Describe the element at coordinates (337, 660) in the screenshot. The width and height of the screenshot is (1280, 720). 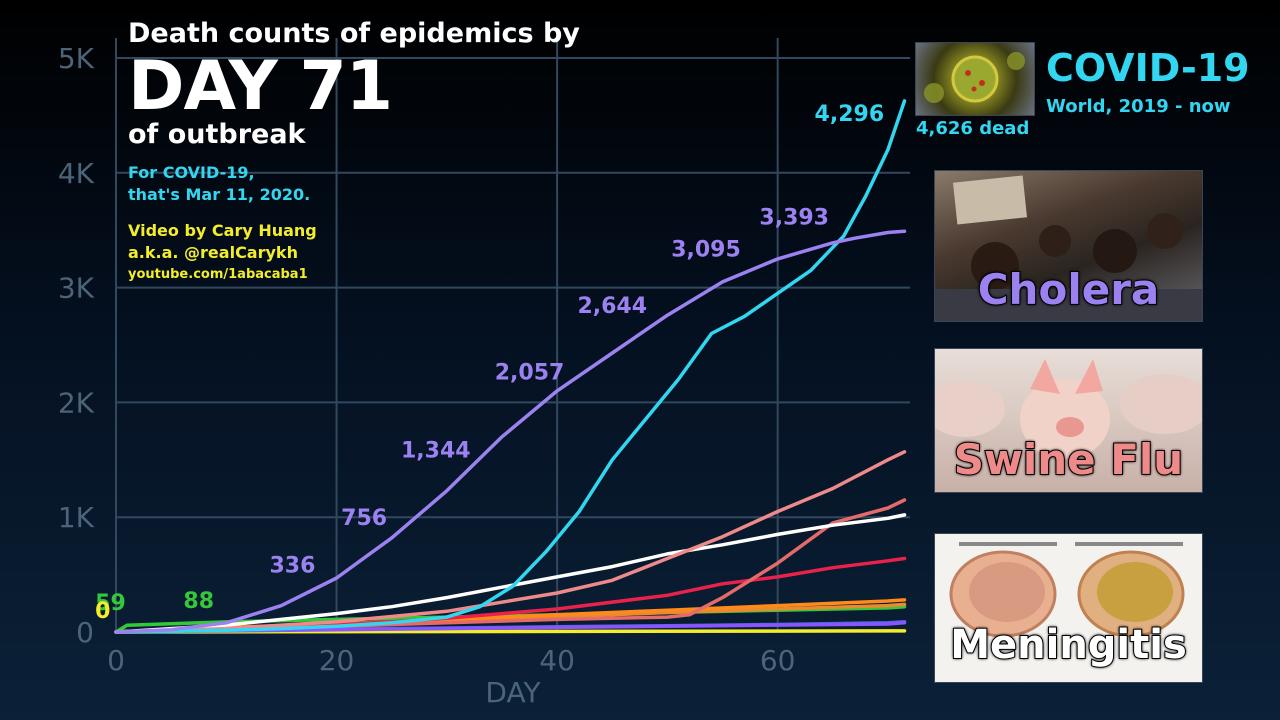
I see `x-tick-label: 20` at that location.